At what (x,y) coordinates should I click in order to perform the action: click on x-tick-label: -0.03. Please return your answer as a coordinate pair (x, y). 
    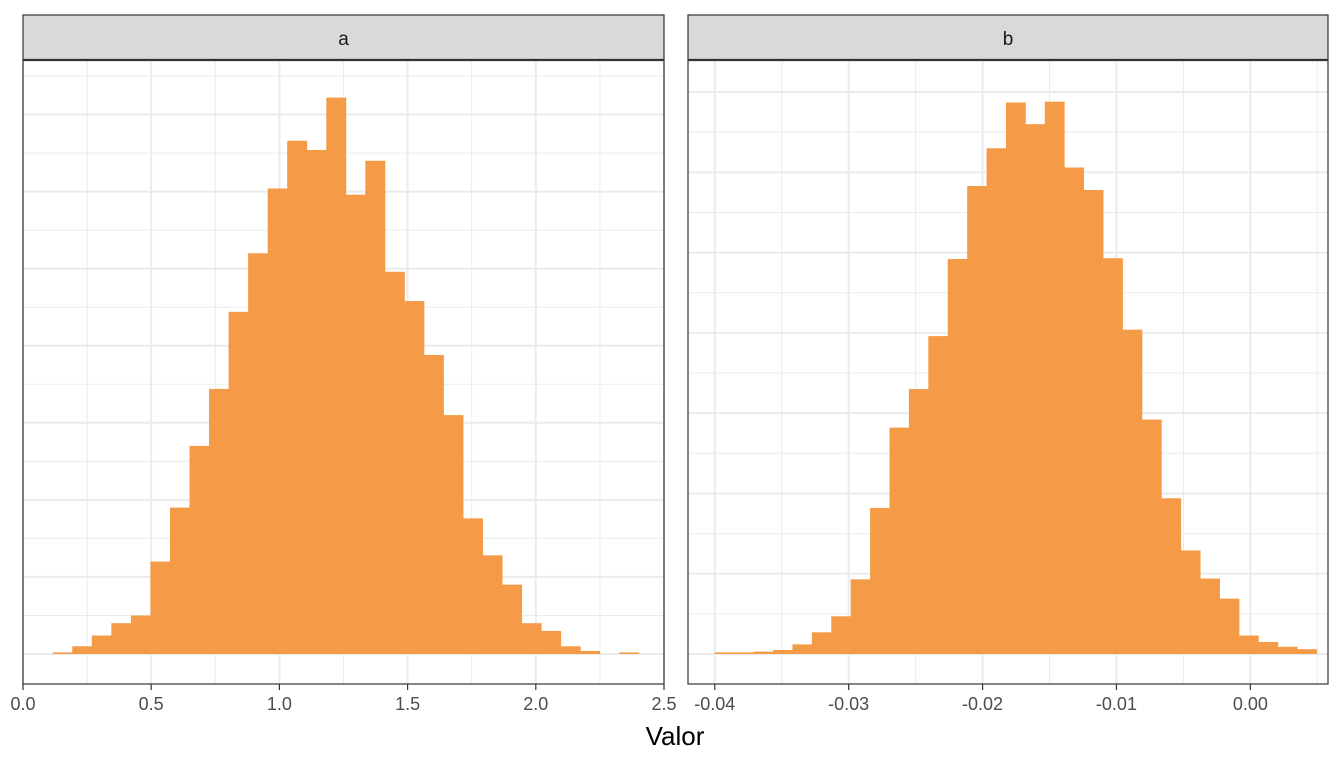
    Looking at the image, I should click on (848, 704).